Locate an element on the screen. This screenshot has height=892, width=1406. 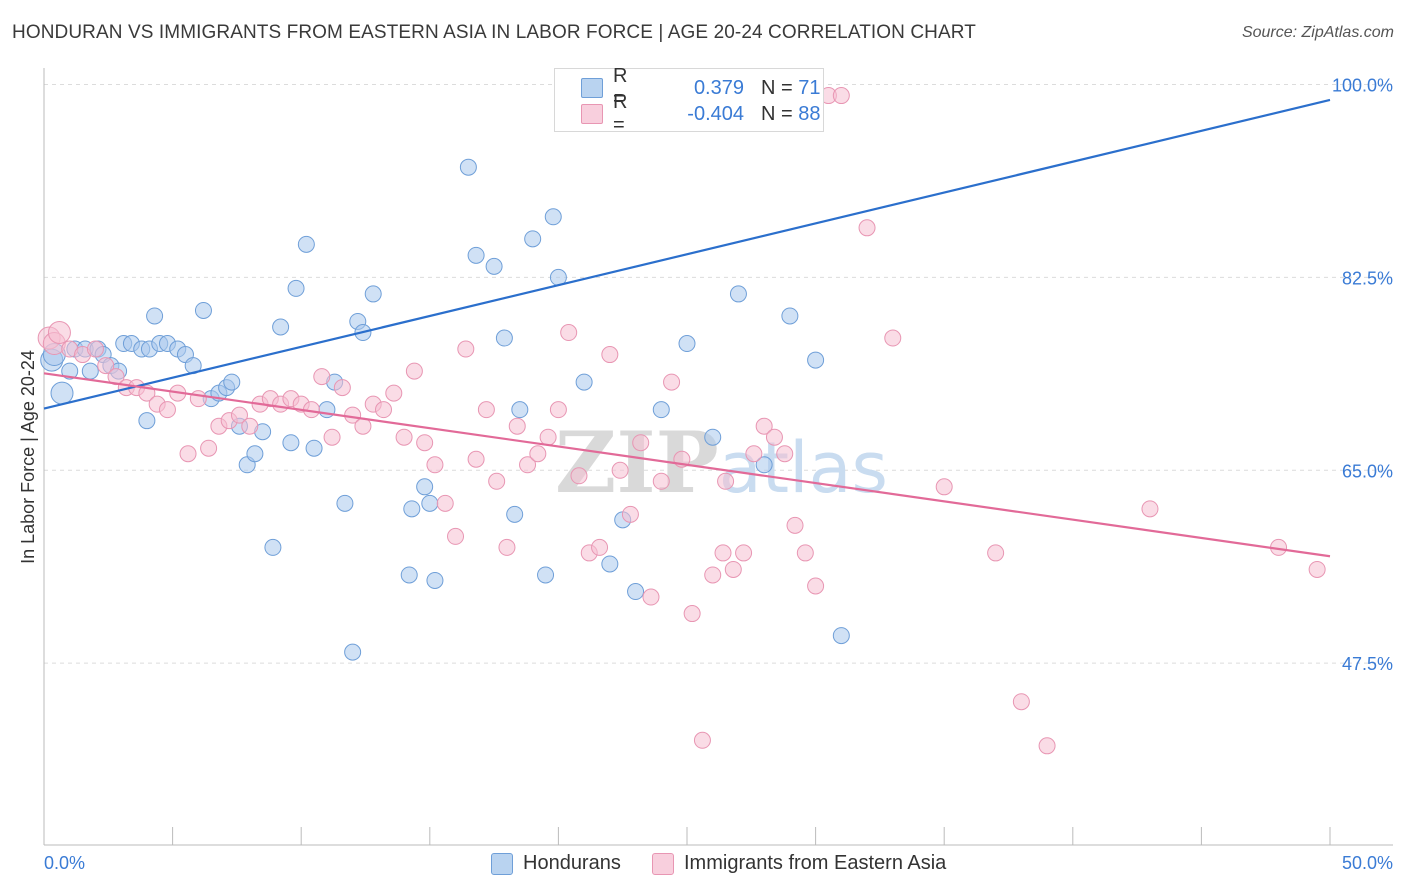
legend-n-label: N = is located at coordinates (777, 113).